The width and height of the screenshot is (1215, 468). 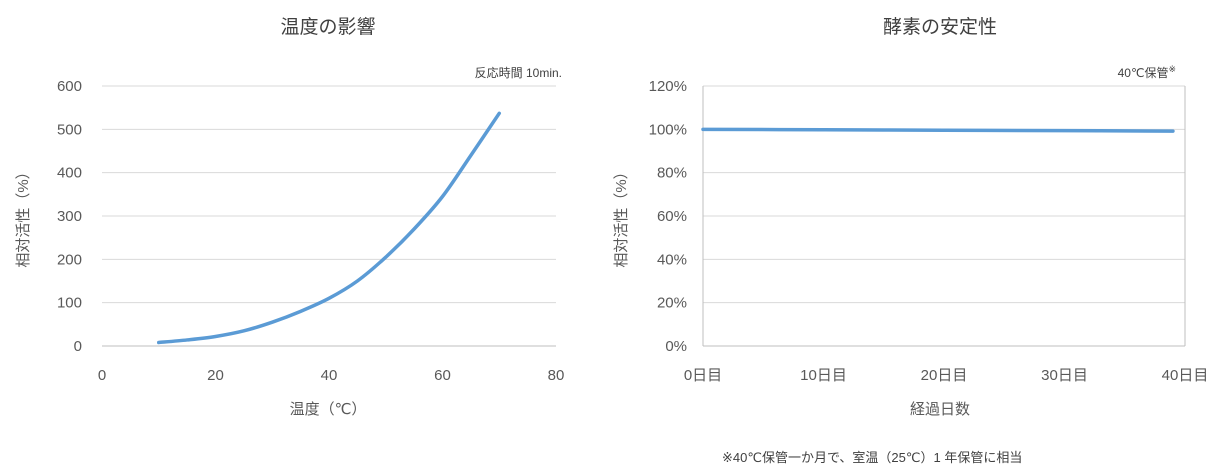 What do you see at coordinates (940, 27) in the screenshot?
I see `chart-title: 酵素の安定性` at bounding box center [940, 27].